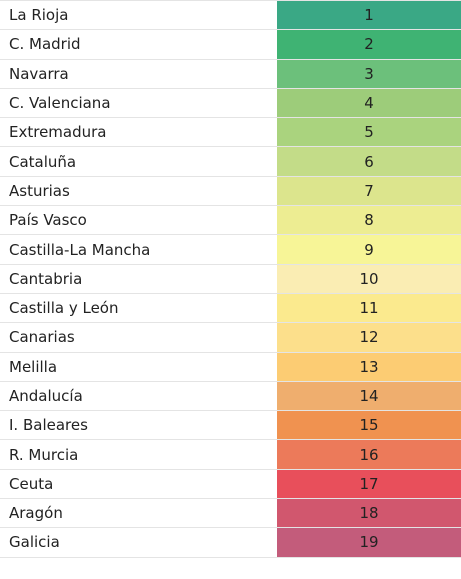 Image resolution: width=461 pixels, height=579 pixels. Describe the element at coordinates (138, 337) in the screenshot. I see `region-name-cell: Canarias` at that location.